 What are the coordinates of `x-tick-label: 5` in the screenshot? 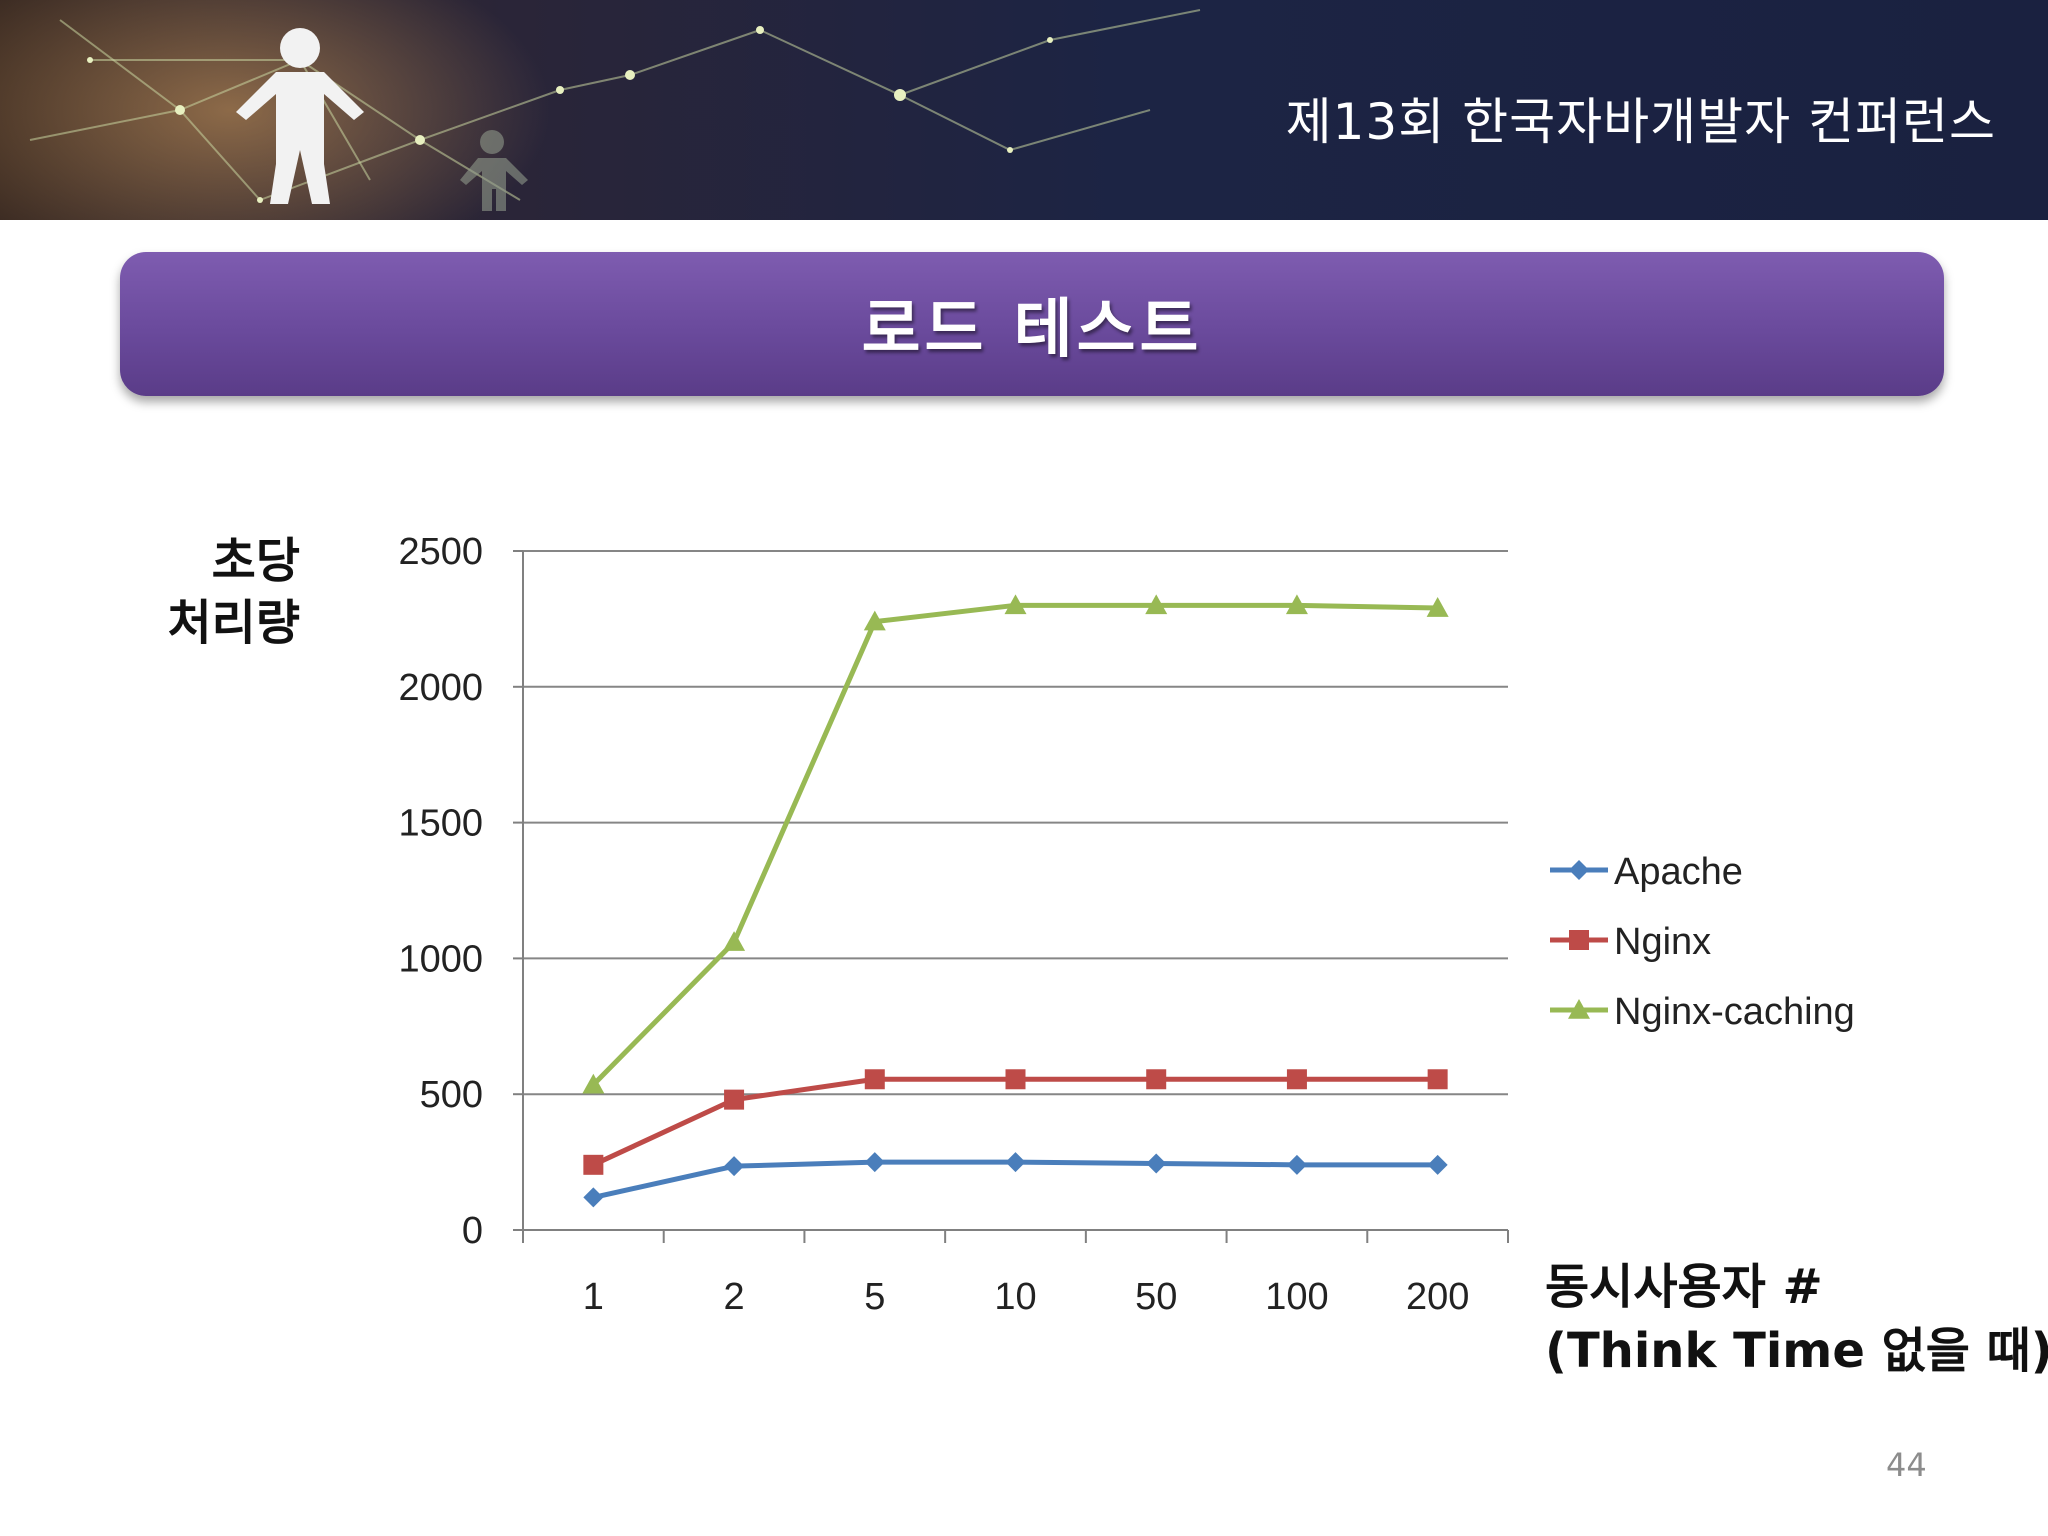 It's located at (874, 1297).